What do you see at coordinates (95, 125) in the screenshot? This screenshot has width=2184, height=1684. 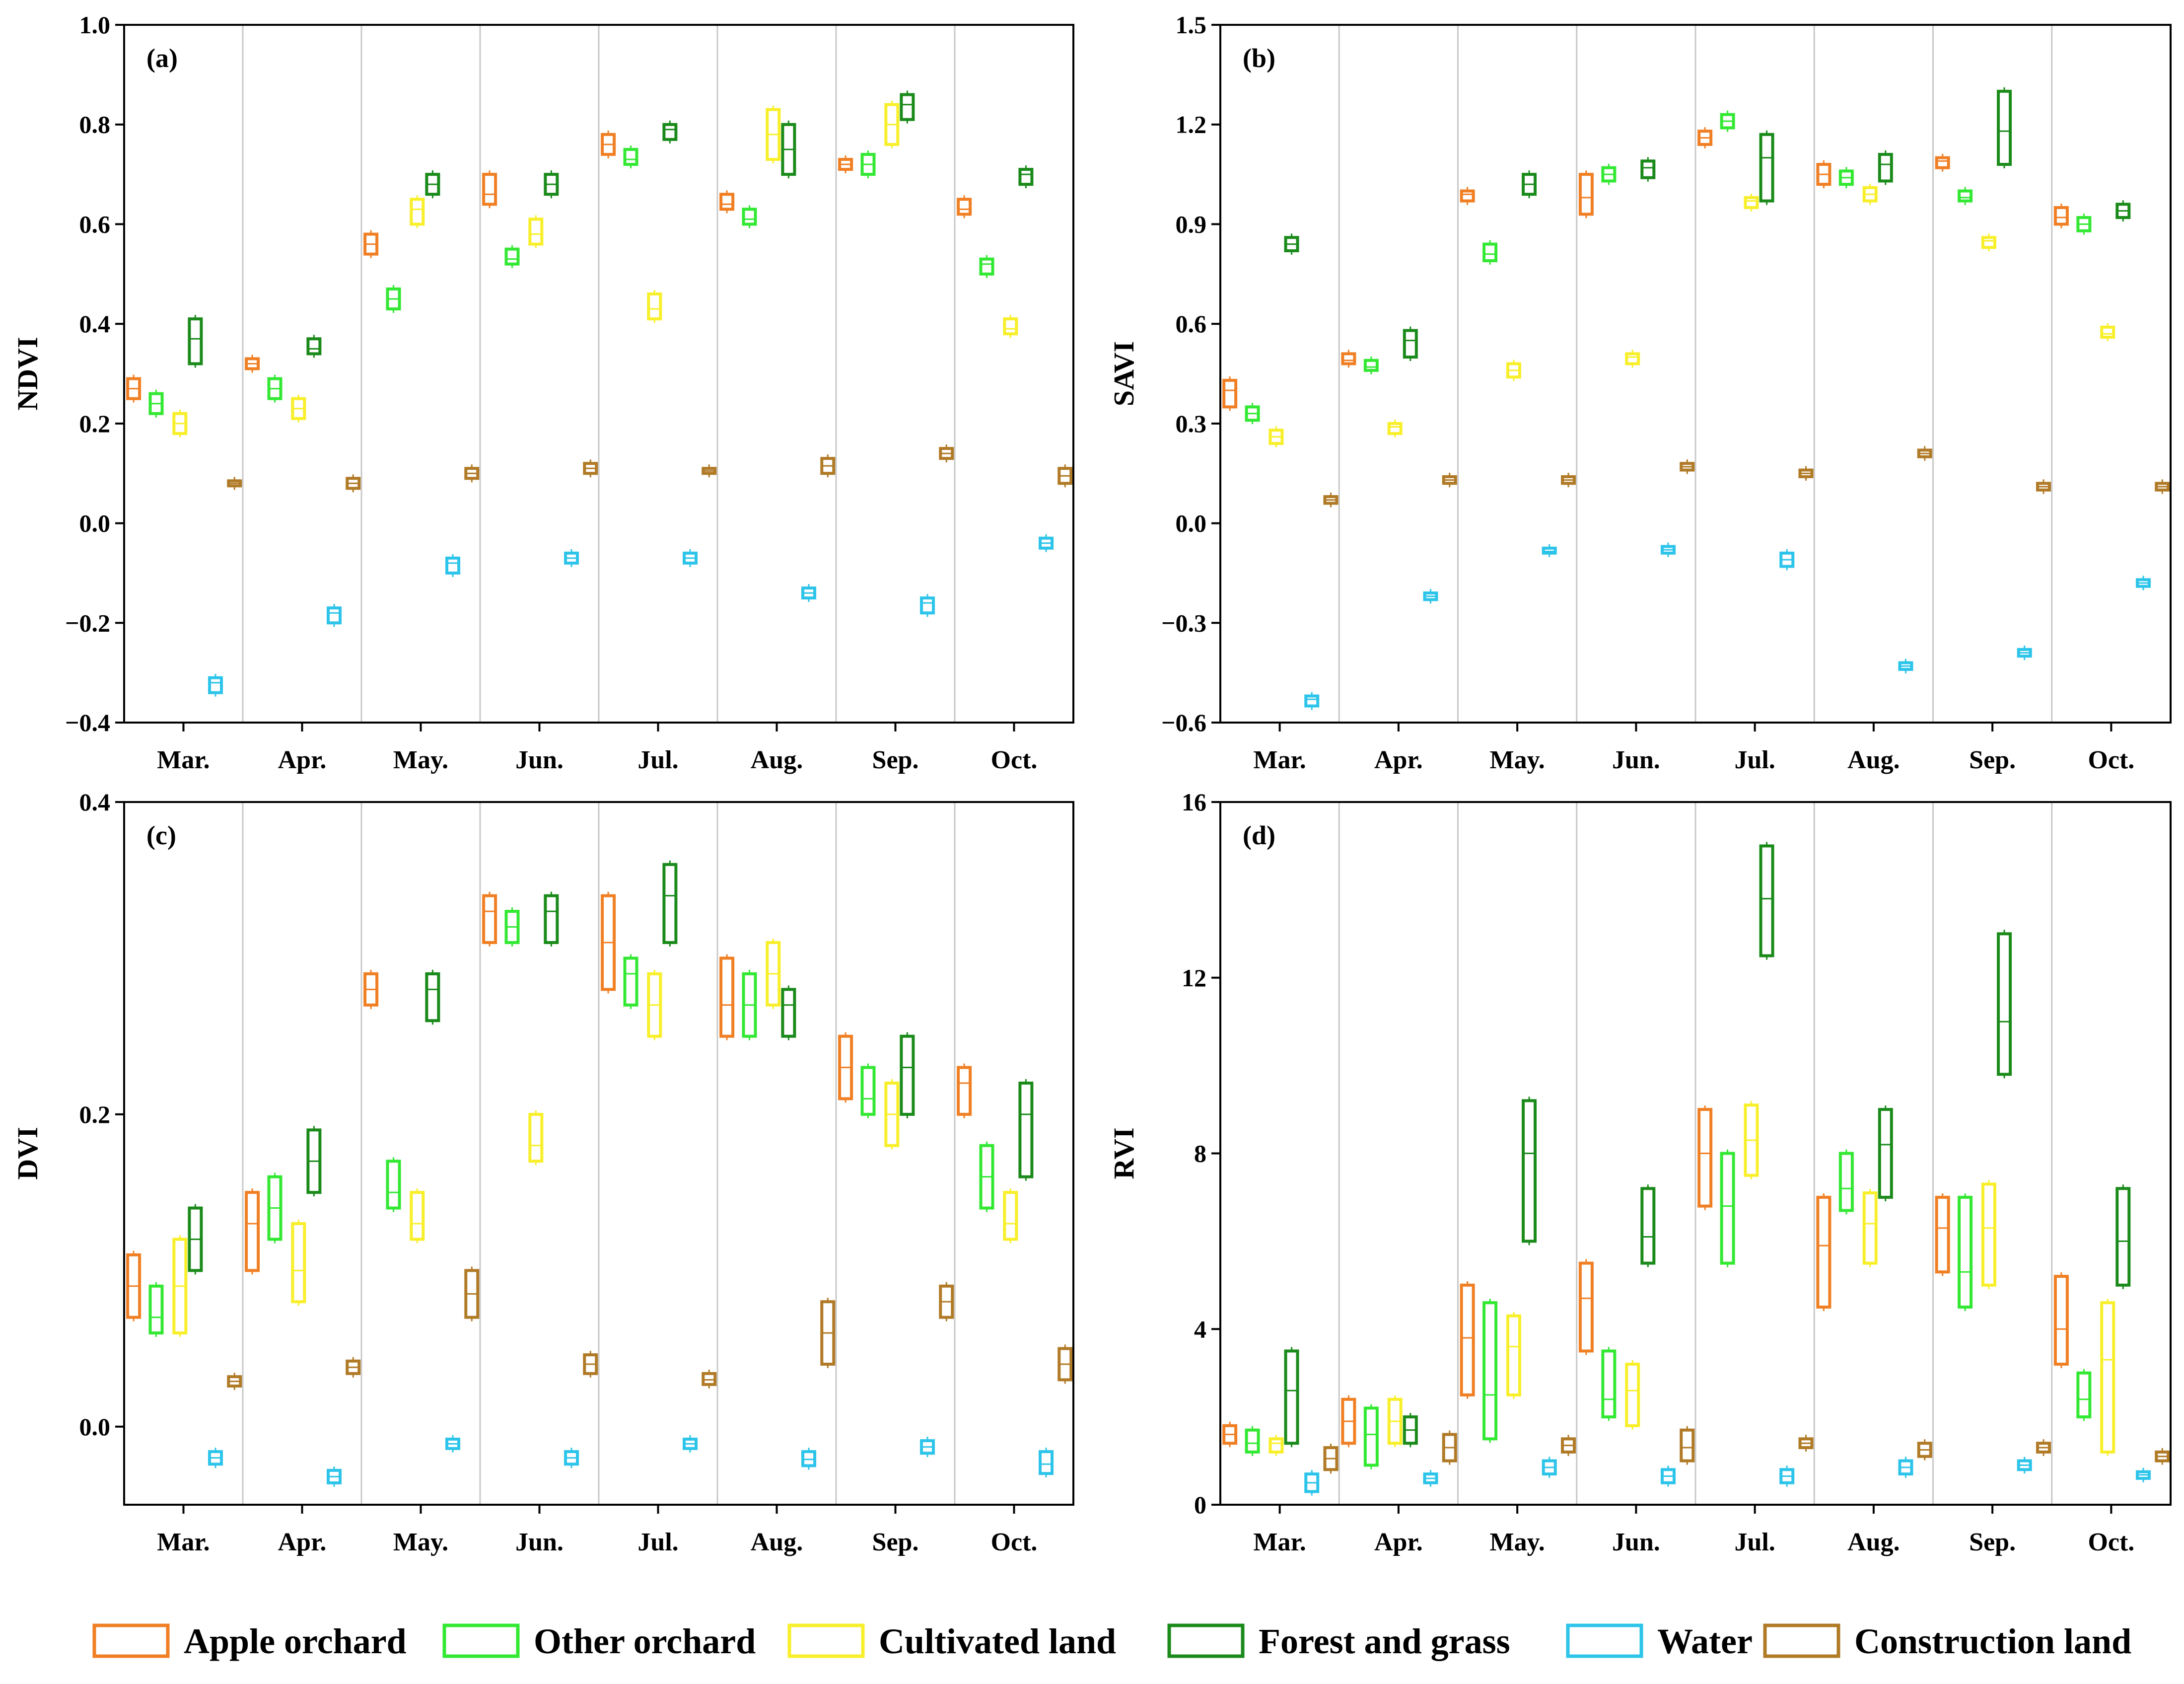 I see `y-tick-label: 0.8` at bounding box center [95, 125].